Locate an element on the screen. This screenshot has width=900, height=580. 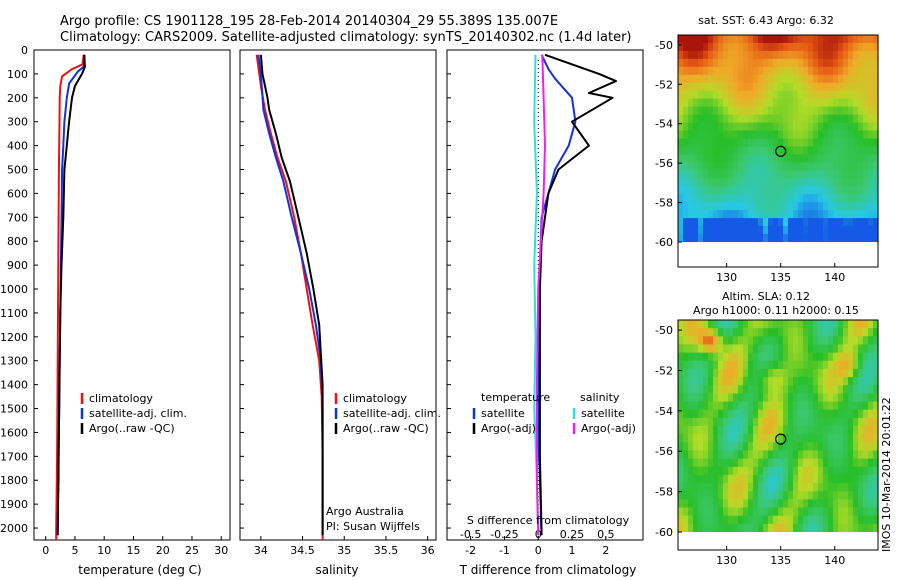
difference-top-tick-label: -0.5 is located at coordinates (470, 534).